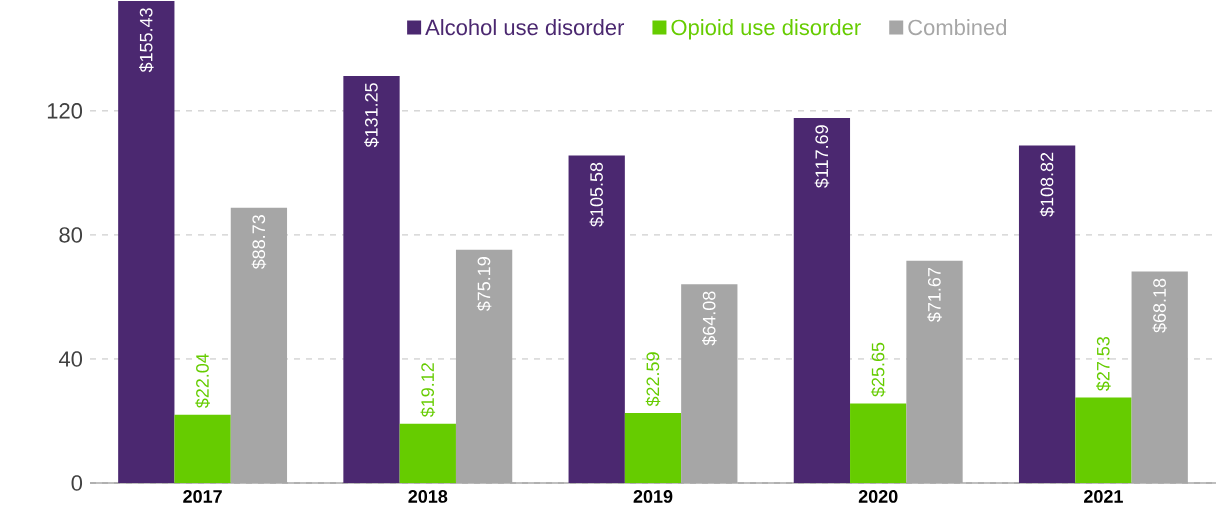 The image size is (1220, 520). Describe the element at coordinates (709, 318) in the screenshot. I see `data-label: $64.08` at that location.